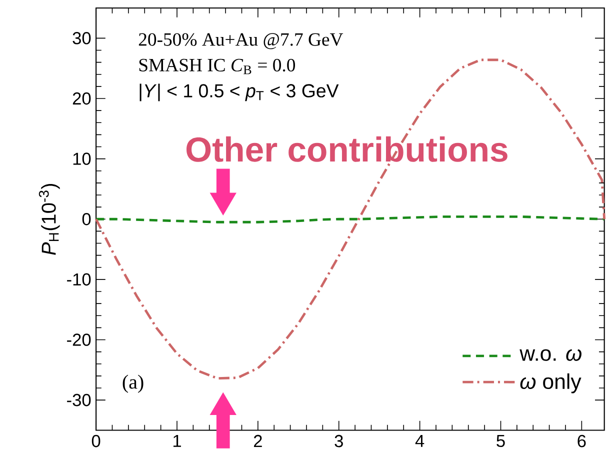  Describe the element at coordinates (582, 441) in the screenshot. I see `x-tick-label: 6` at that location.